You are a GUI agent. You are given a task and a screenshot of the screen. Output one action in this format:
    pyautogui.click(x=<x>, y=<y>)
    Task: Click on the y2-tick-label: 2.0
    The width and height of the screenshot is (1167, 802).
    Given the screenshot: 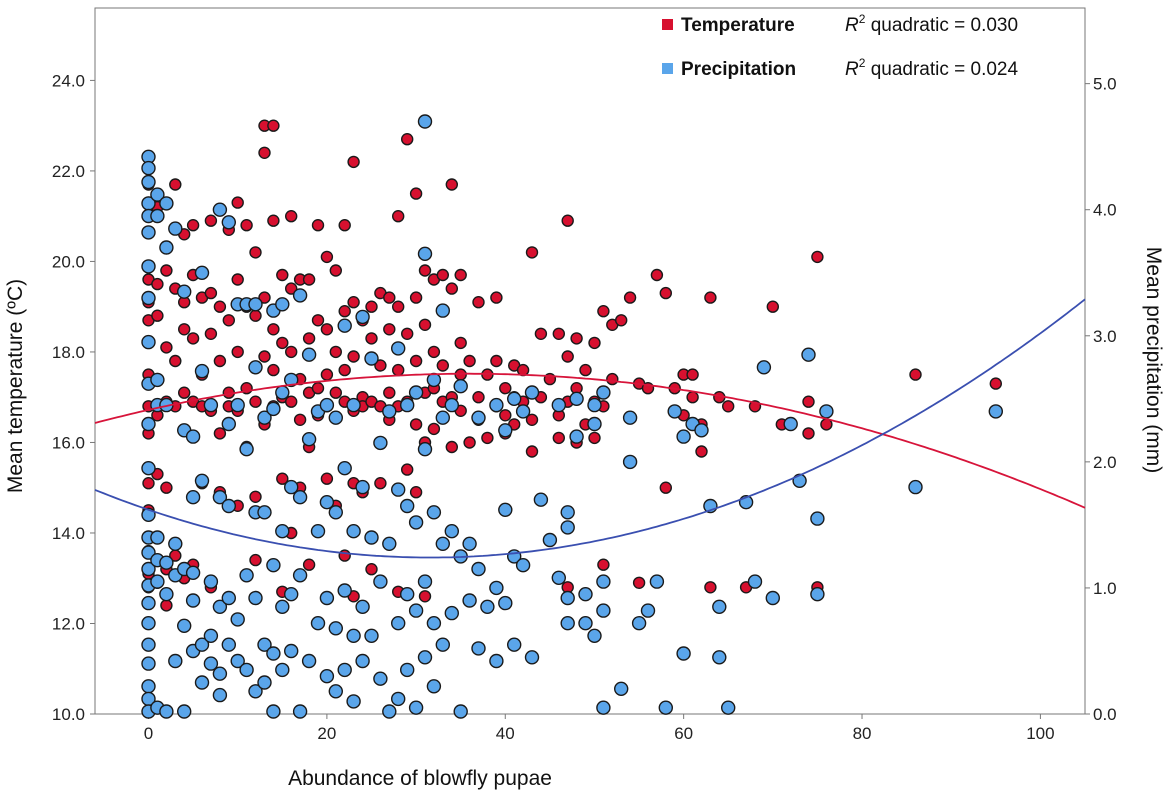 What is the action you would take?
    pyautogui.click(x=1105, y=462)
    